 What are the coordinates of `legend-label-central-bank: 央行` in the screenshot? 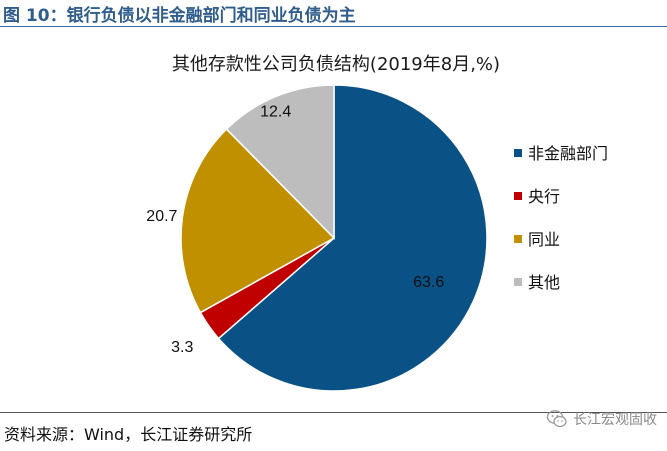 It's located at (544, 196).